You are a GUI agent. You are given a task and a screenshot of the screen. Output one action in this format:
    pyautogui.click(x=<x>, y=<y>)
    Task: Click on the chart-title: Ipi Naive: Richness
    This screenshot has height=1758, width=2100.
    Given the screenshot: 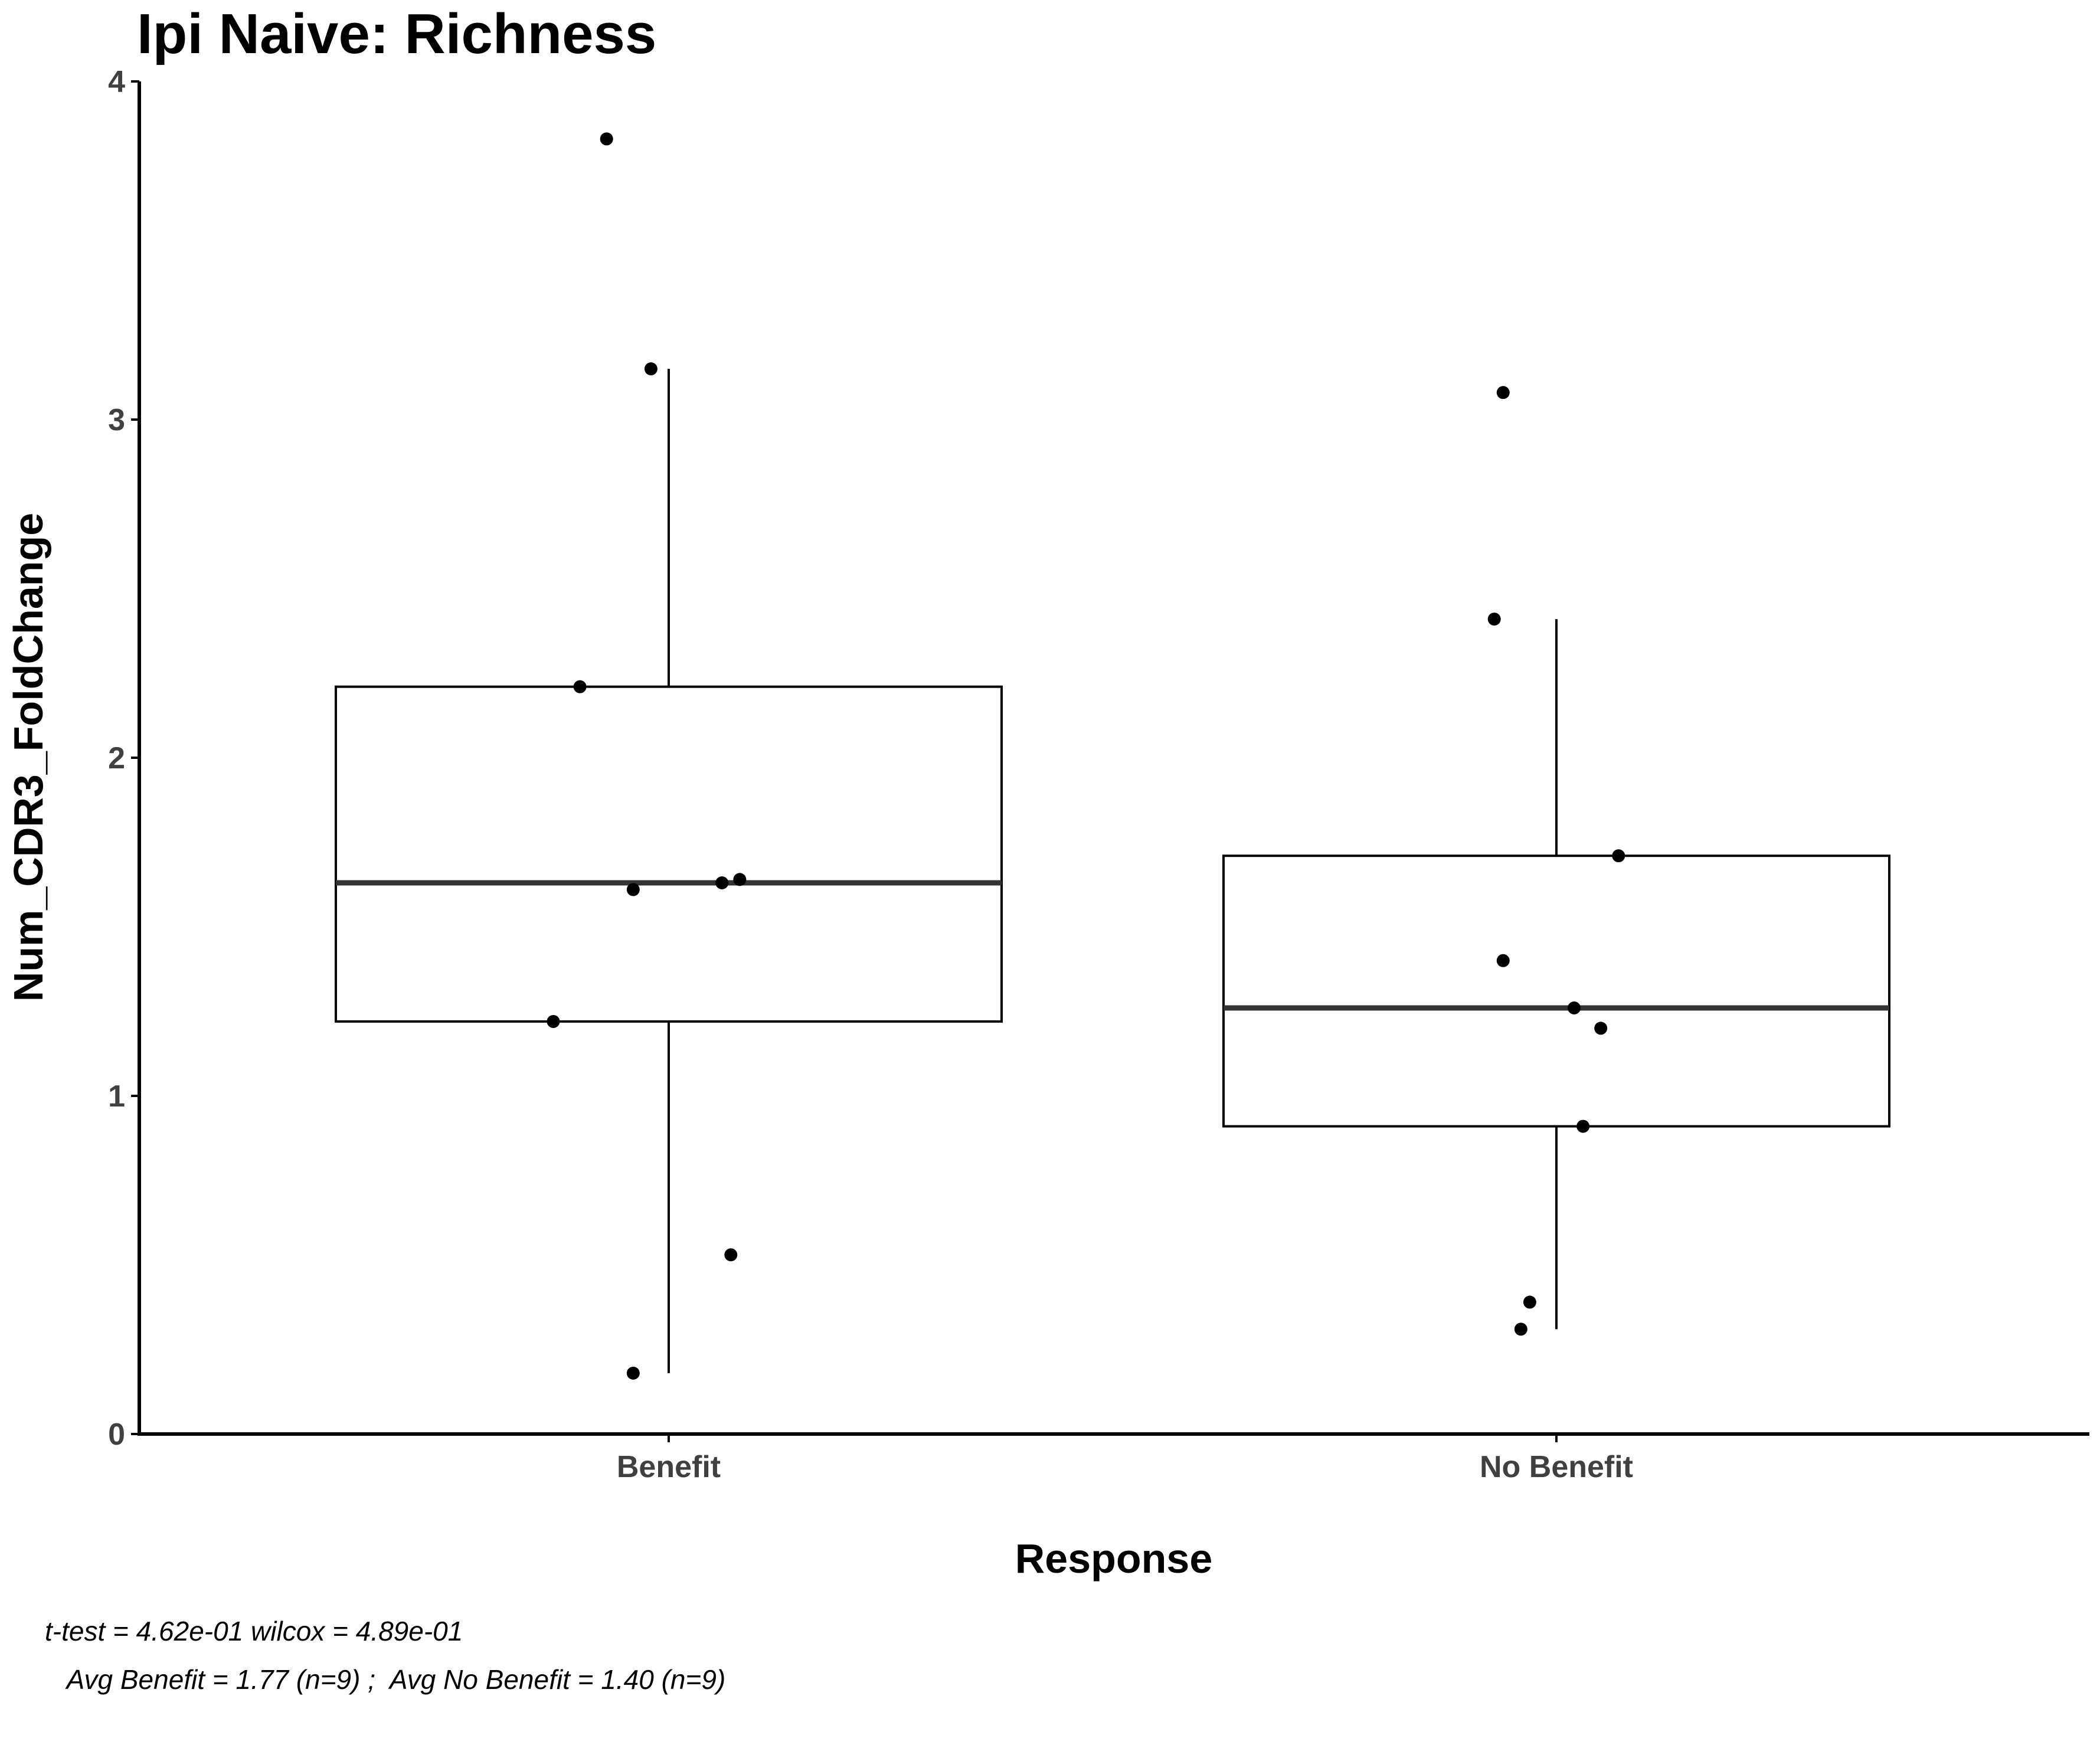 What is the action you would take?
    pyautogui.click(x=396, y=34)
    